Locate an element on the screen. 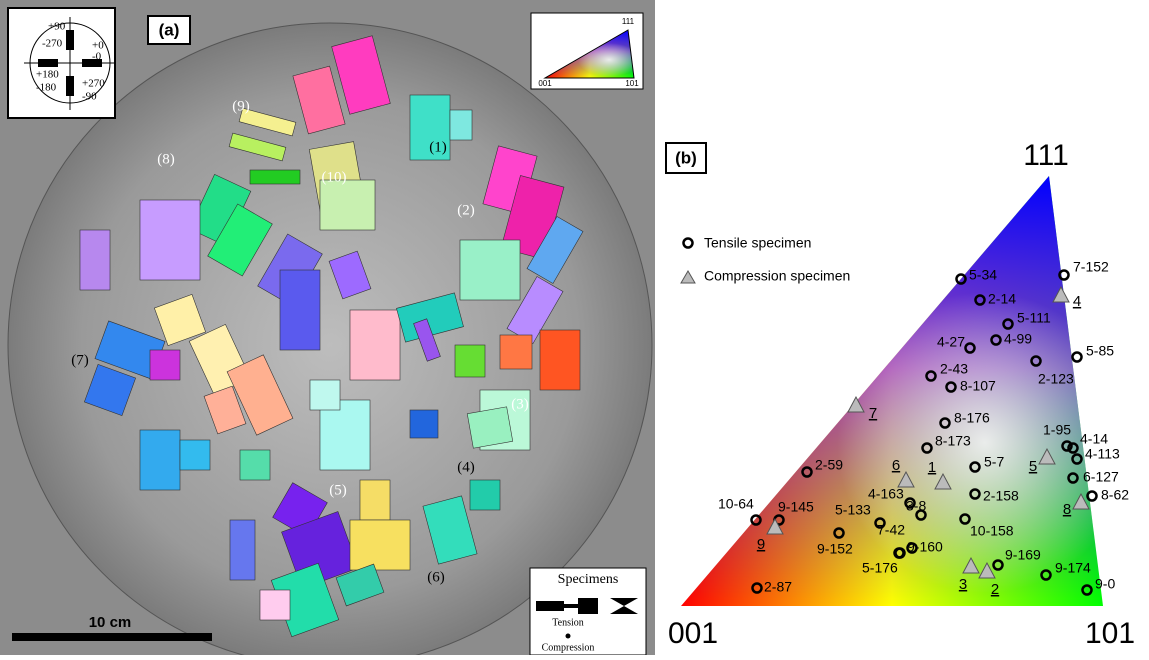 This screenshot has height=660, width=1149. tensile-label: 8-173 is located at coordinates (953, 441).